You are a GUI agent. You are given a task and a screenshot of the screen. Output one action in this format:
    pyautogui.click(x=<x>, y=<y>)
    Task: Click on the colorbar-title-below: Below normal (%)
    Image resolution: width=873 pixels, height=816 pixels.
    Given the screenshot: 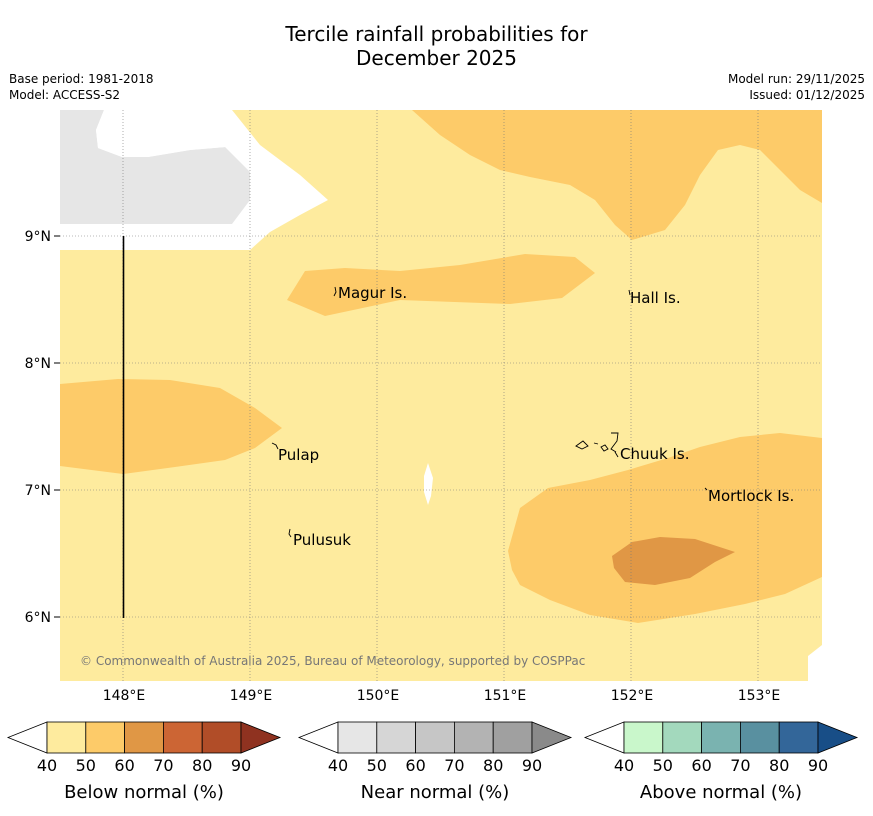 What is the action you would take?
    pyautogui.click(x=144, y=792)
    